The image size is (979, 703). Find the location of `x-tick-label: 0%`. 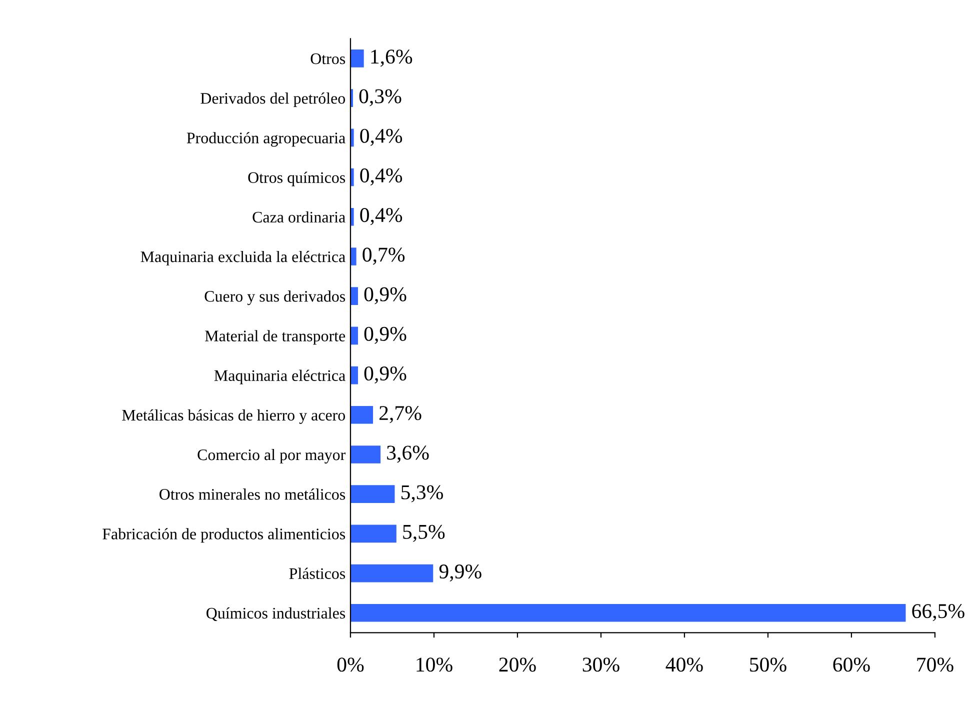

x-tick-label: 0% is located at coordinates (350, 665).